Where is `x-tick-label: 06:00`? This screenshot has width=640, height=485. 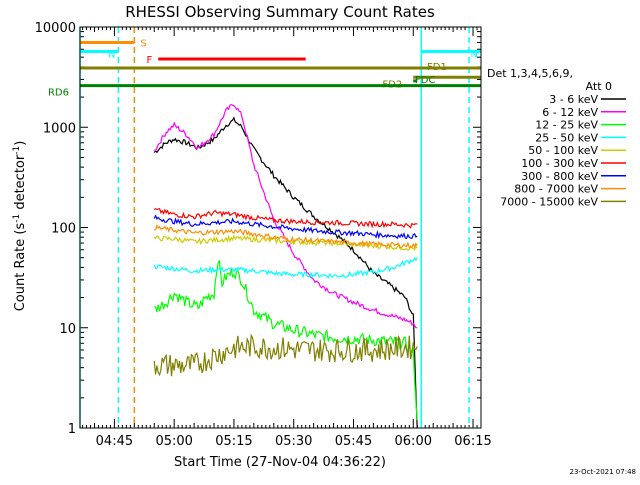 x-tick-label: 06:00 is located at coordinates (413, 441).